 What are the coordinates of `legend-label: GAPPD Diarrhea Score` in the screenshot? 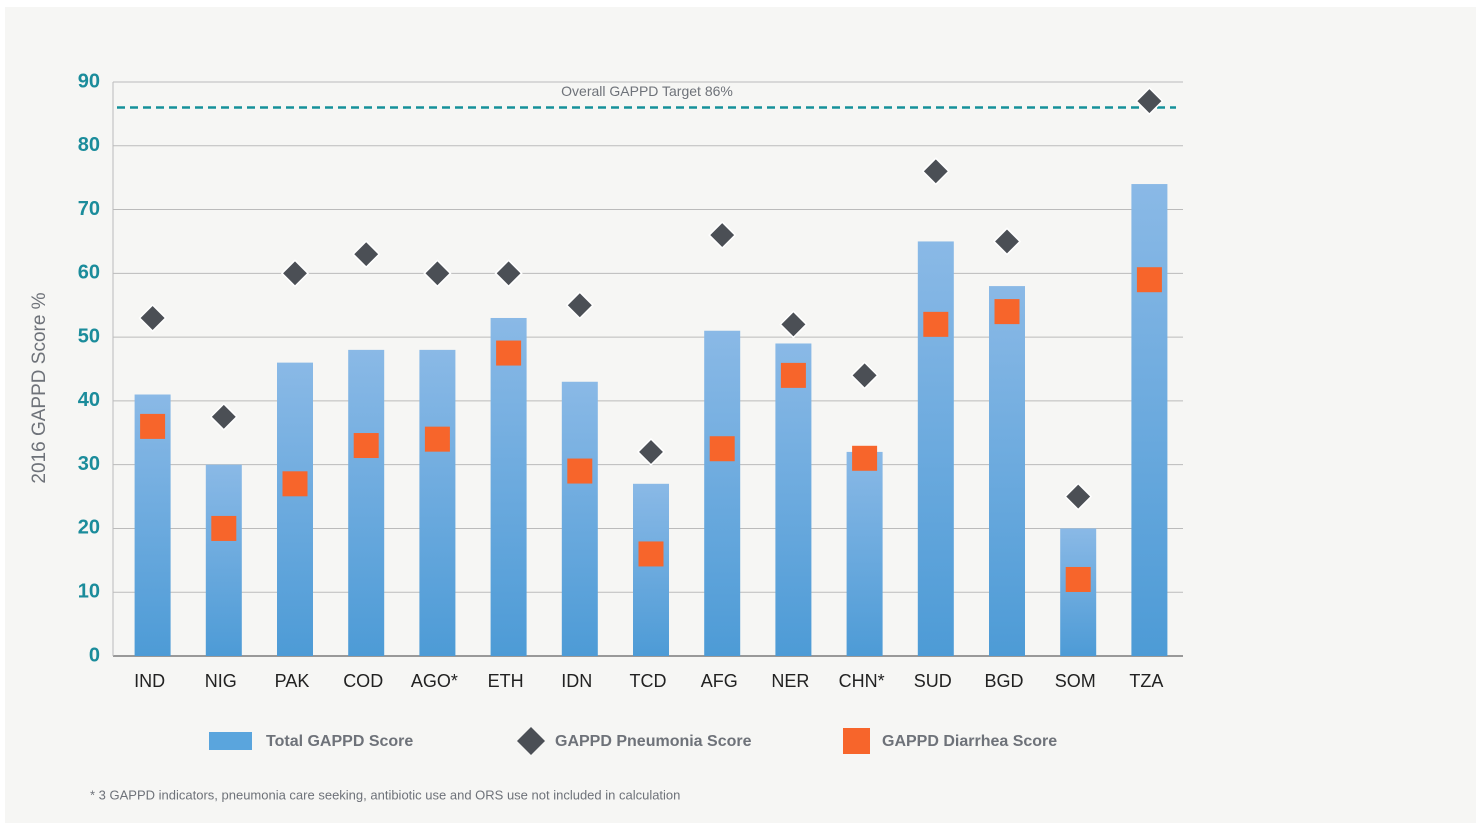 It's located at (969, 741).